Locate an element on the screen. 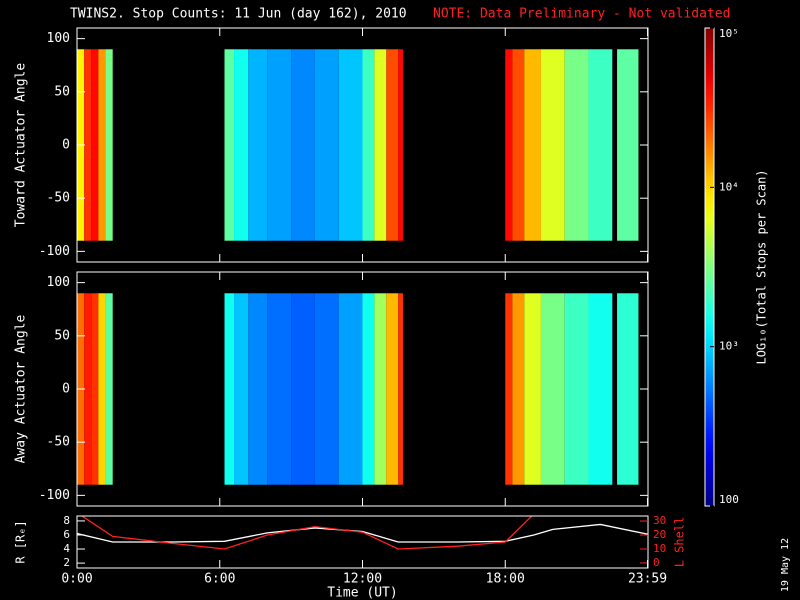  x-tick-label: 0:00 is located at coordinates (76, 579).